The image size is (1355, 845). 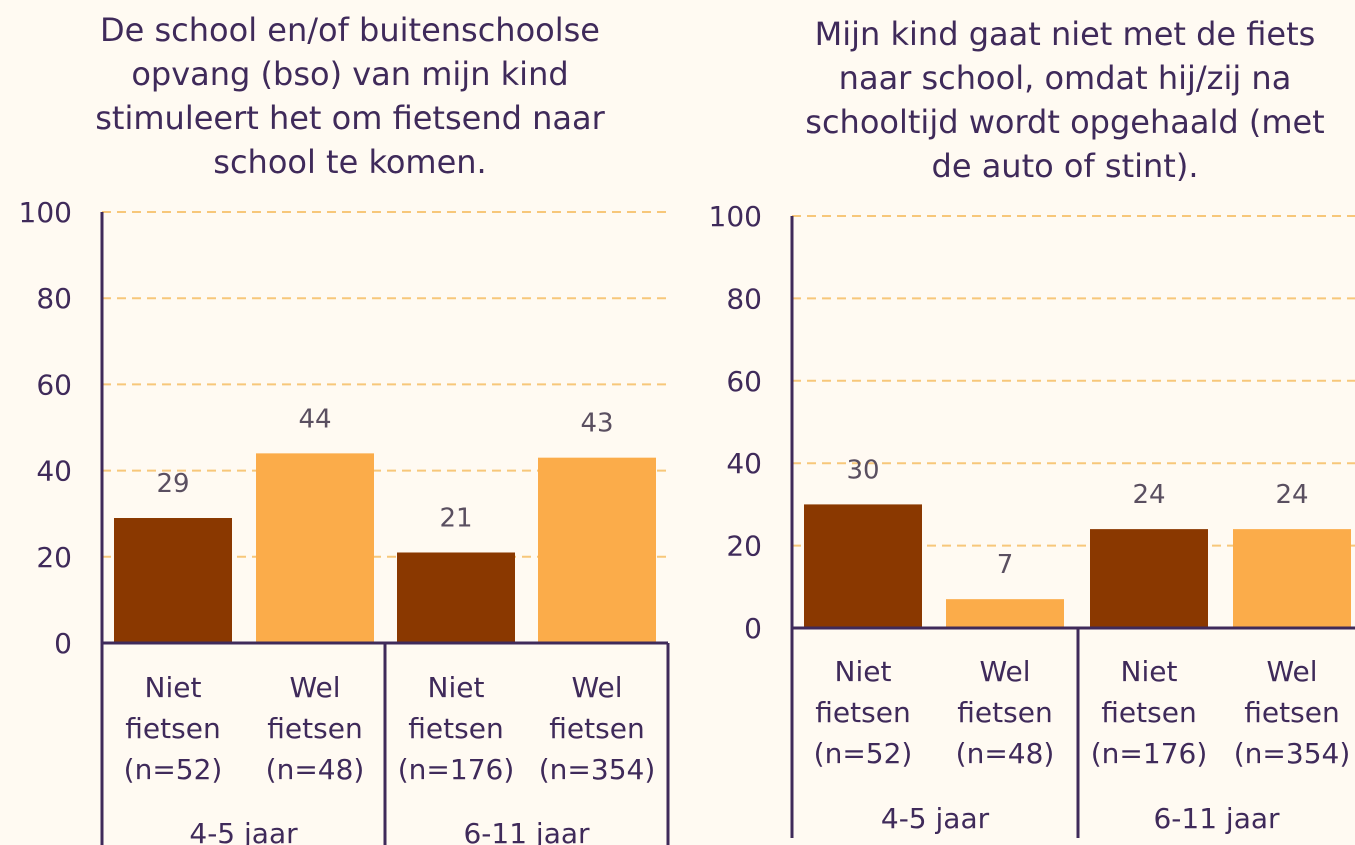 I want to click on bar-value-label: 43, so click(x=596, y=424).